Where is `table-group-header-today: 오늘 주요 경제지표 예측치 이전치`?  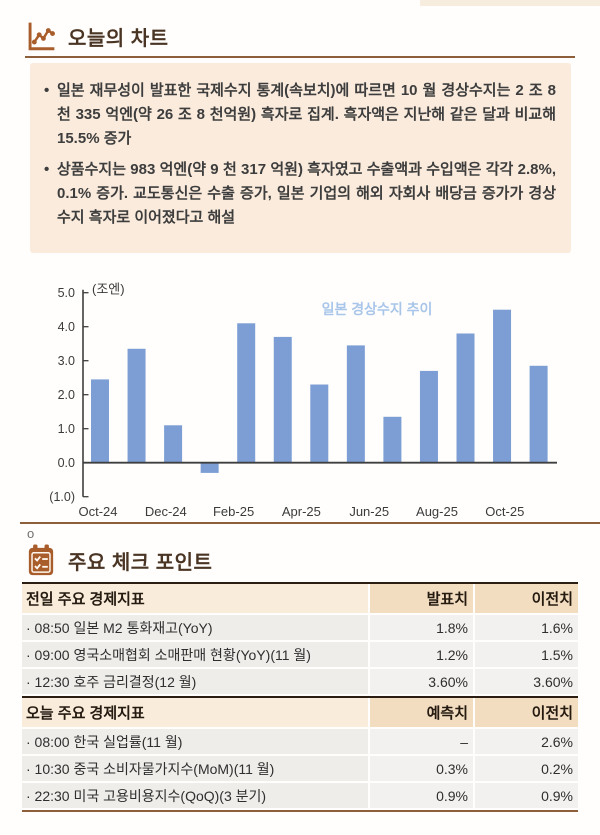 table-group-header-today: 오늘 주요 경제지표 예측치 이전치 is located at coordinates (300, 711).